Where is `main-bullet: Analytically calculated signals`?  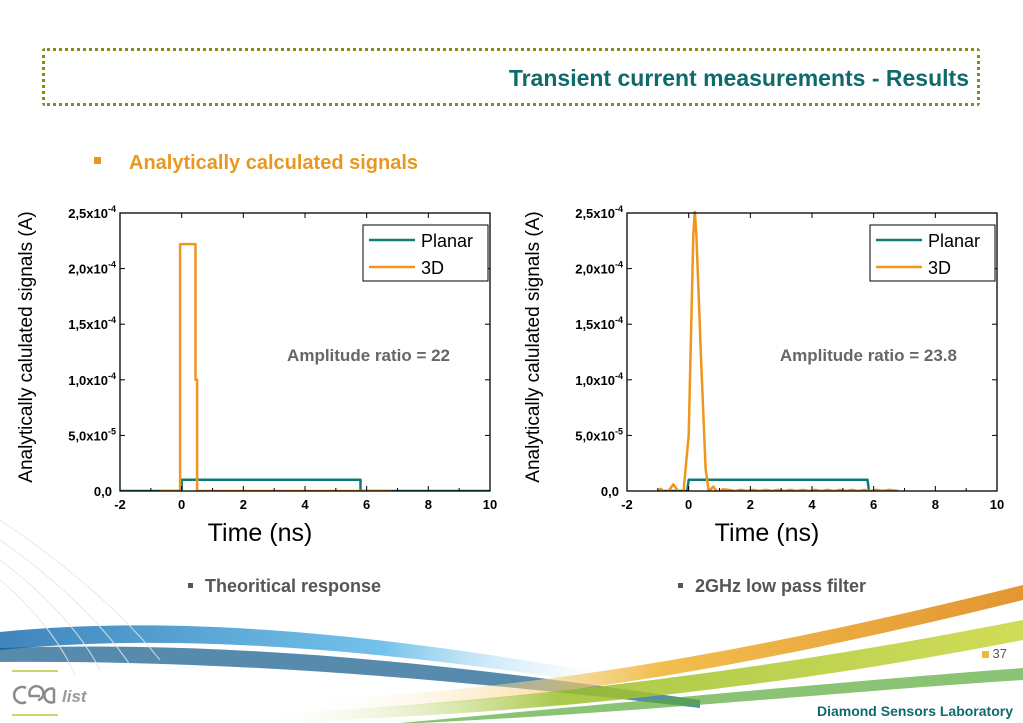 main-bullet: Analytically calculated signals is located at coordinates (256, 163).